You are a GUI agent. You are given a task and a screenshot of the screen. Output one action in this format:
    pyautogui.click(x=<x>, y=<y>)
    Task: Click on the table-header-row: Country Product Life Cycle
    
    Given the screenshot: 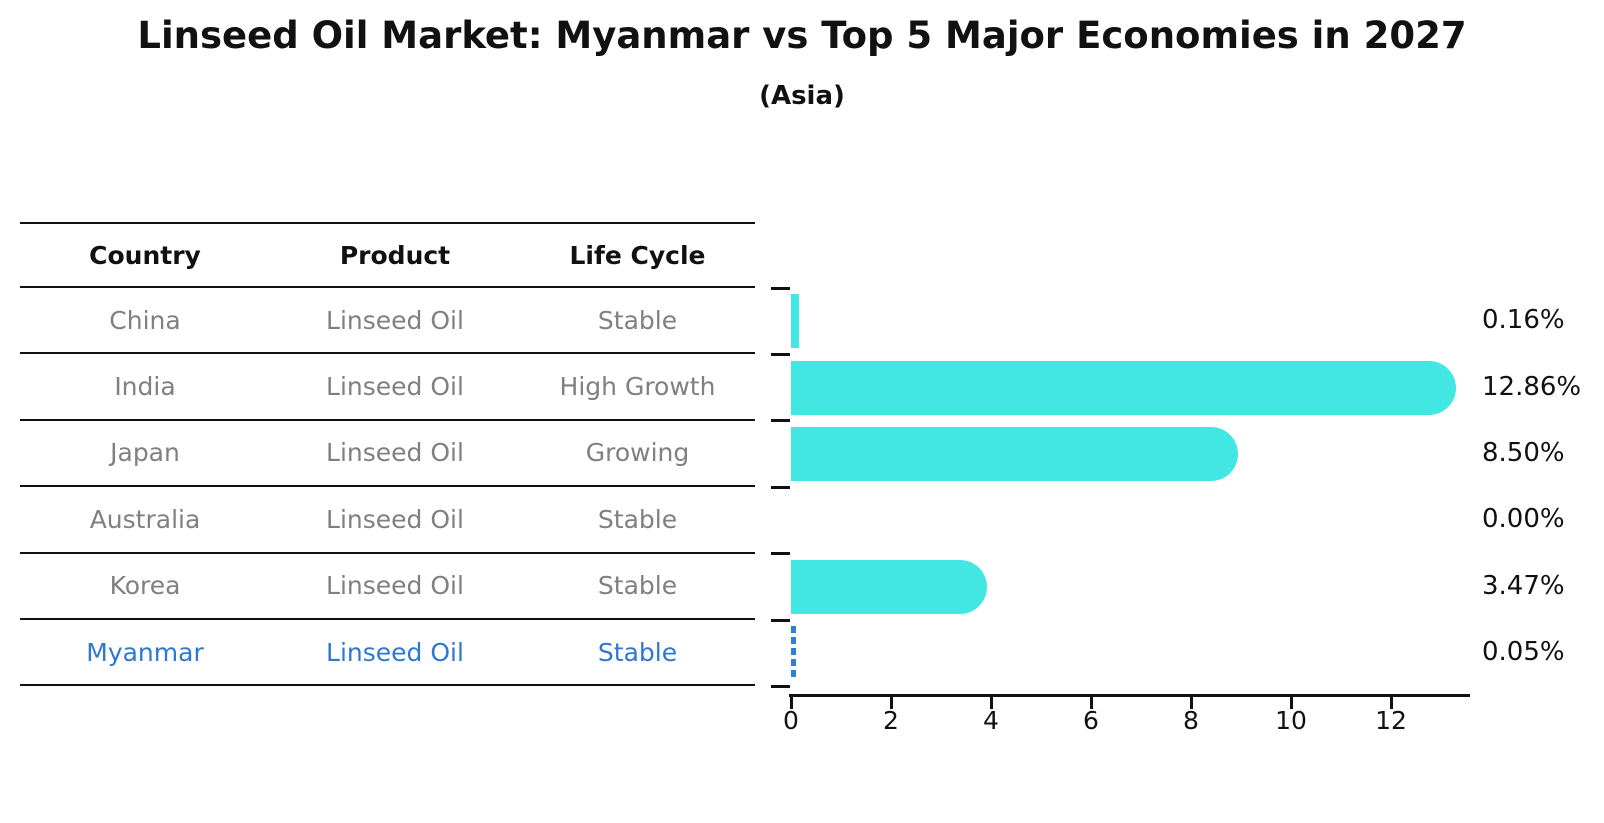 What is the action you would take?
    pyautogui.click(x=387, y=255)
    